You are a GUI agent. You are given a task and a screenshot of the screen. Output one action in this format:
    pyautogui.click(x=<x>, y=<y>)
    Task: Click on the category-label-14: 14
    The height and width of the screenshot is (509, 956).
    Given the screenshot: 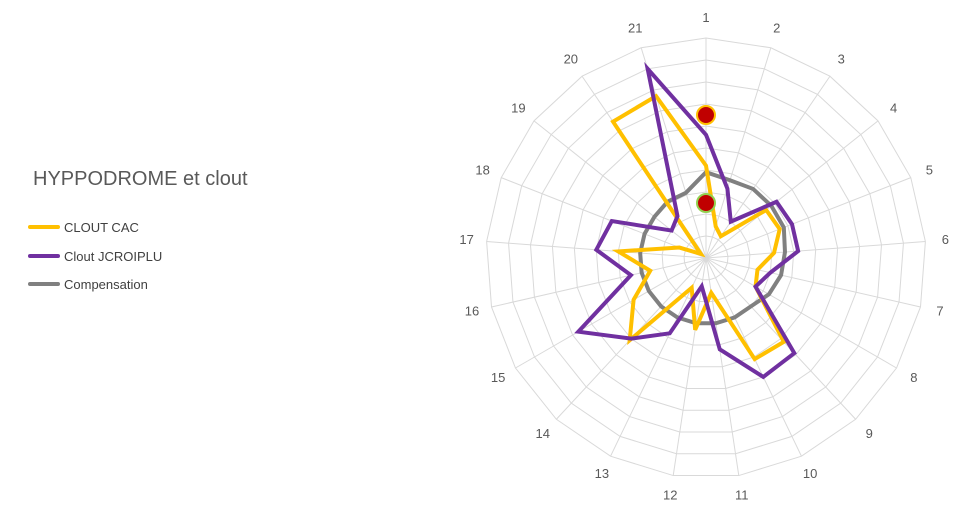 What is the action you would take?
    pyautogui.click(x=543, y=433)
    